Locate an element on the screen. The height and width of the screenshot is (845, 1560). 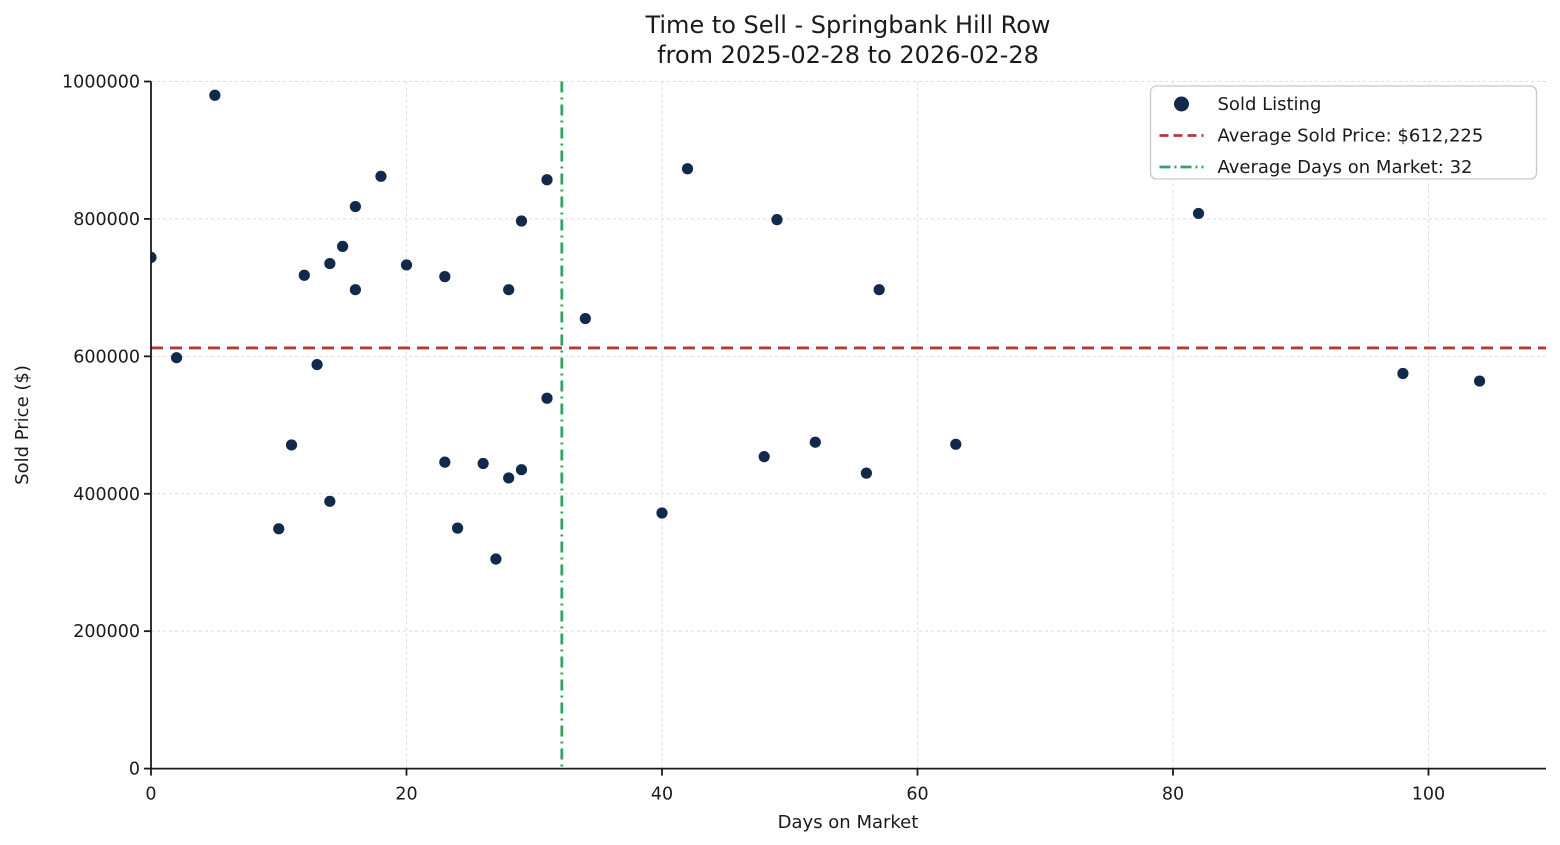
y-tick-label: 0 is located at coordinates (134, 770).